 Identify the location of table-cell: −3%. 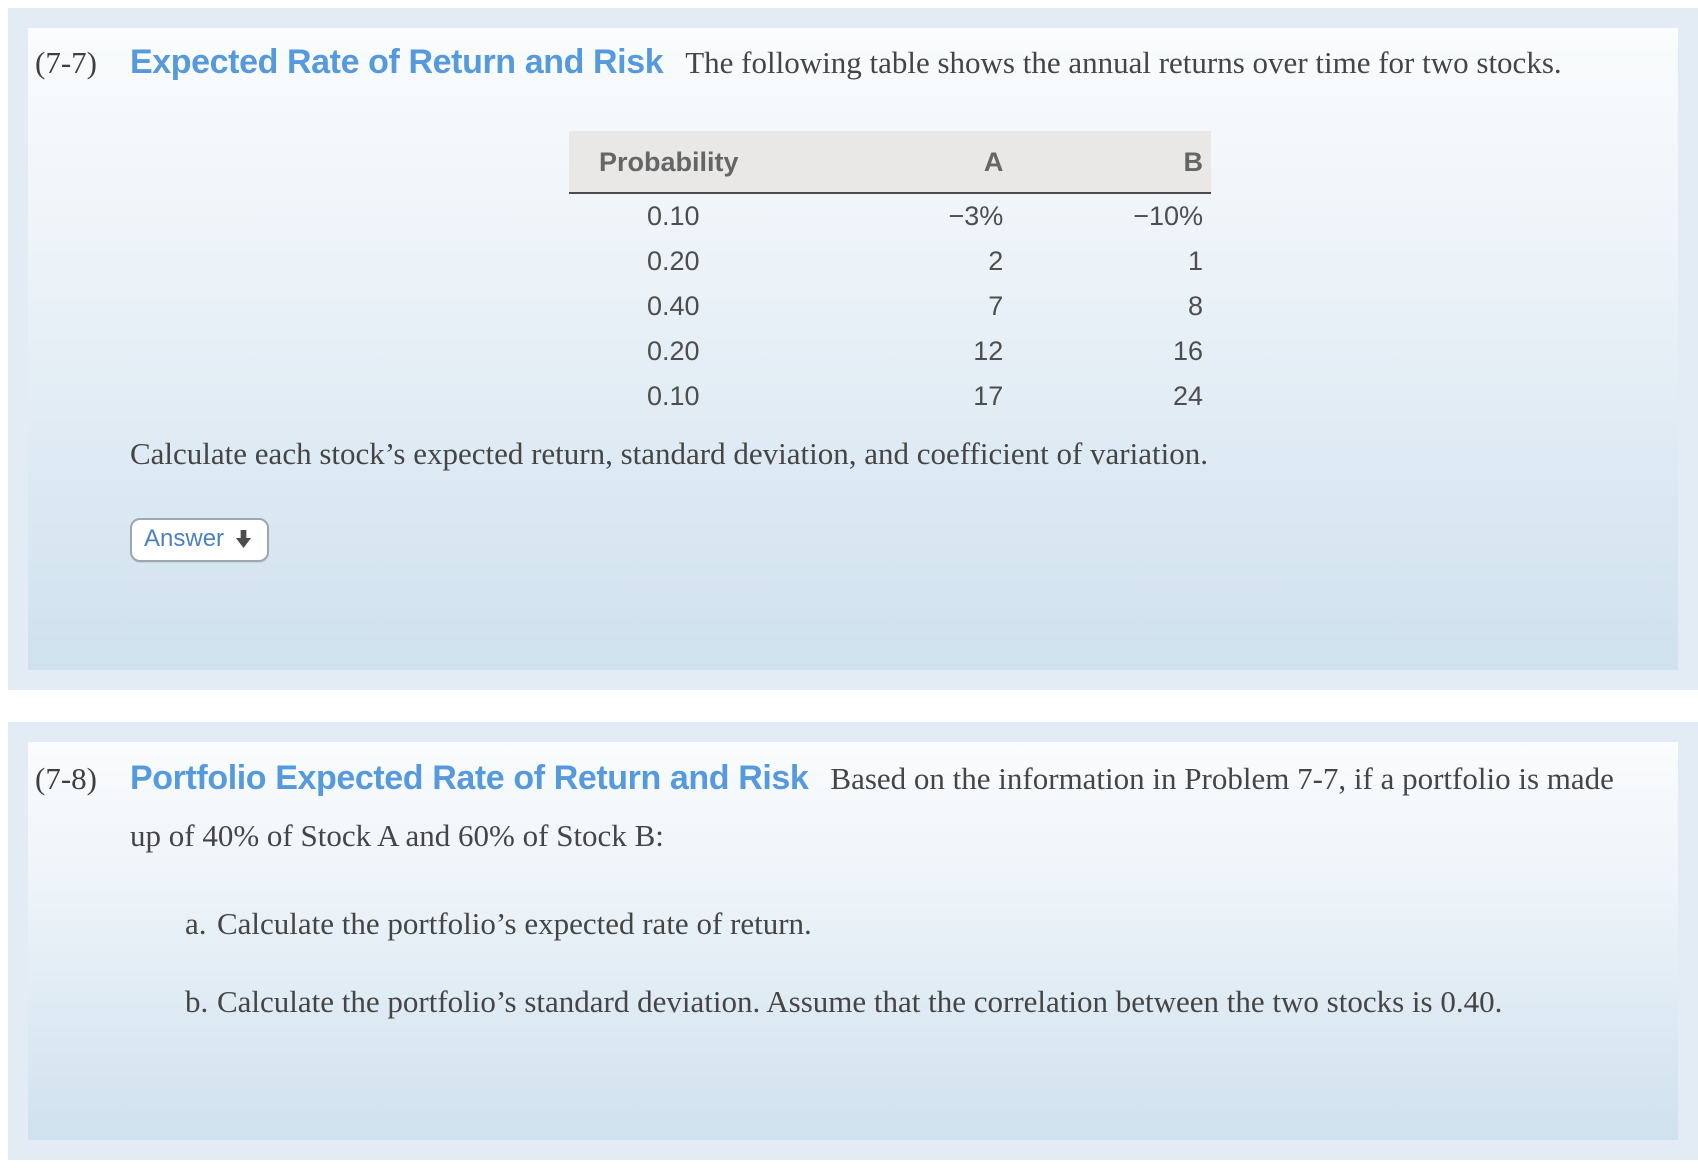
(976, 216).